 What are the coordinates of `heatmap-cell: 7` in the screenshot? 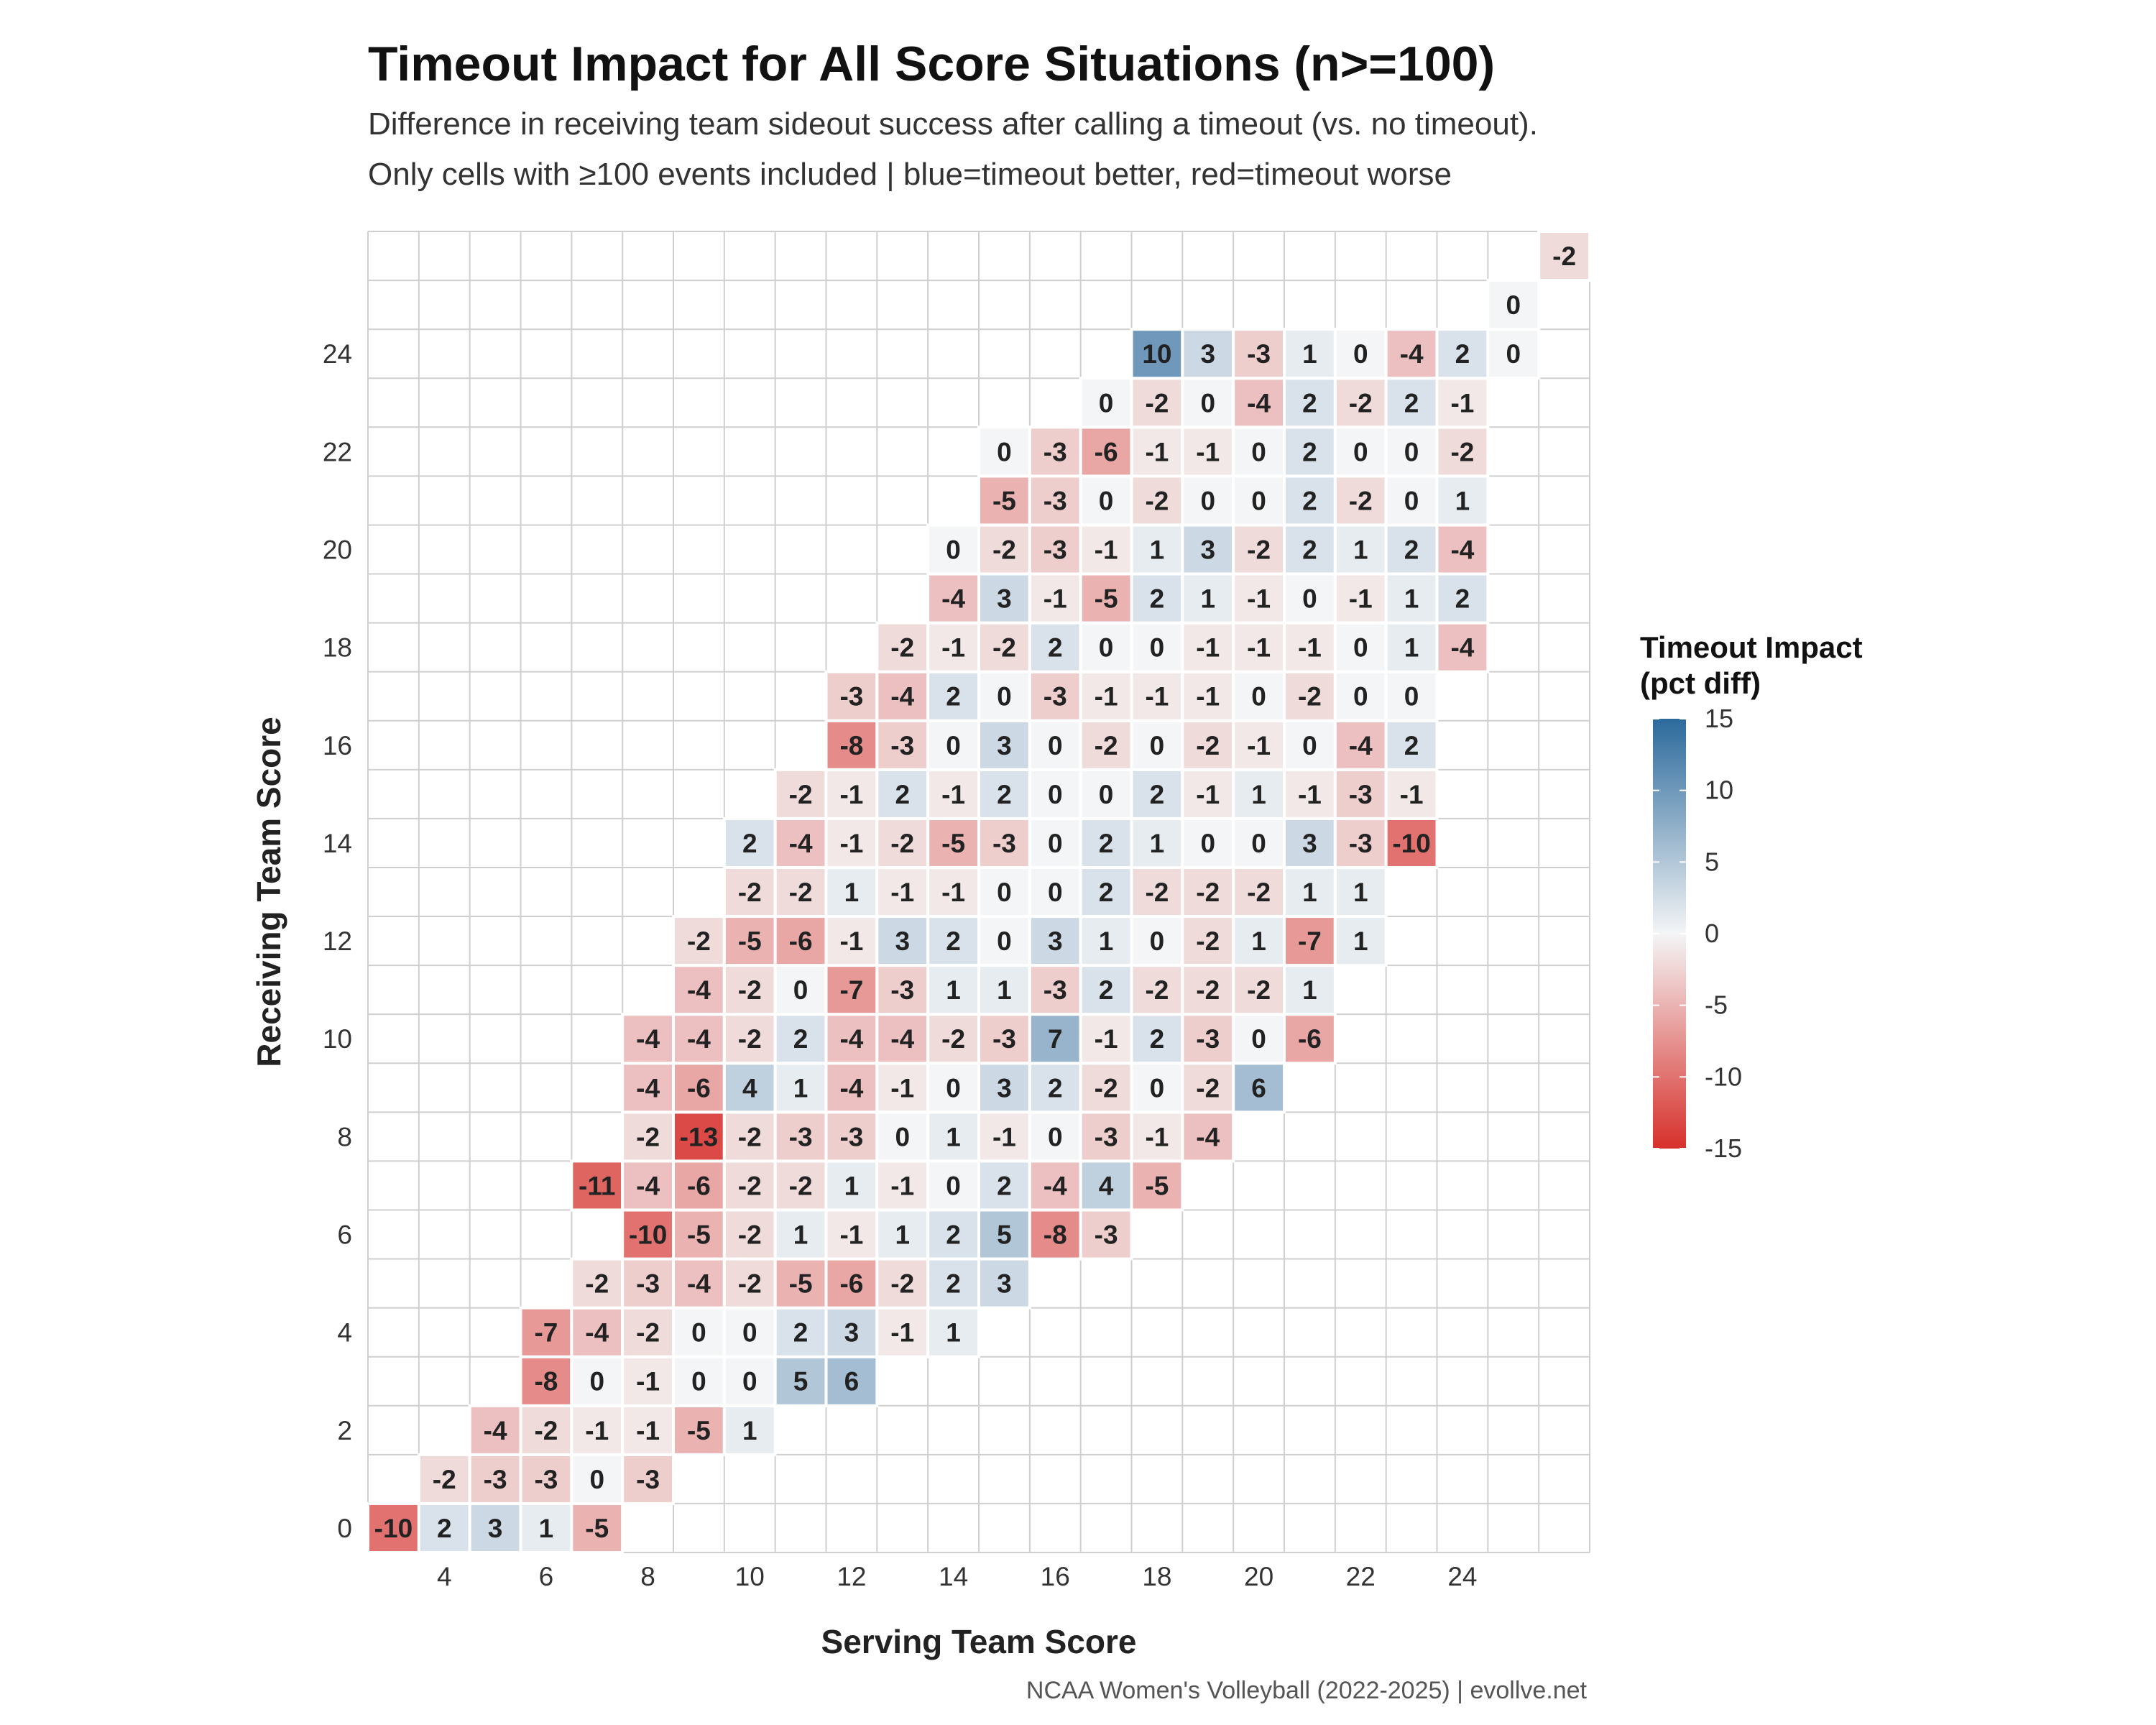 It's located at (1055, 1039).